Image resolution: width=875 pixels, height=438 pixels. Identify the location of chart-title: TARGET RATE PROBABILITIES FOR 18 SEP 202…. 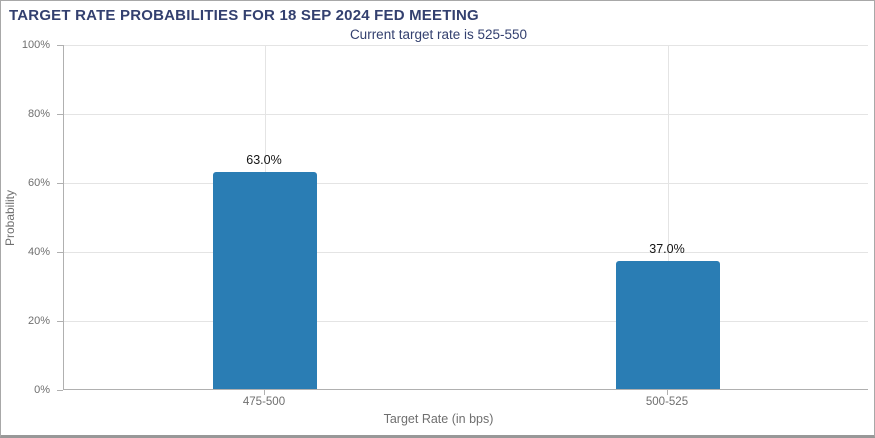
(244, 15).